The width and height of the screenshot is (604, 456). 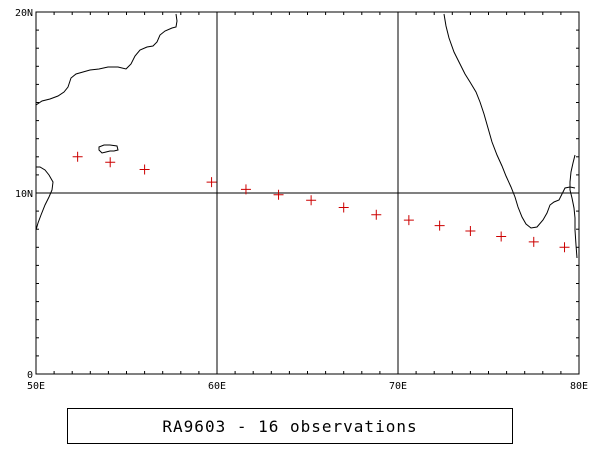 I want to click on y-tick-label: 10N, so click(x=24, y=194).